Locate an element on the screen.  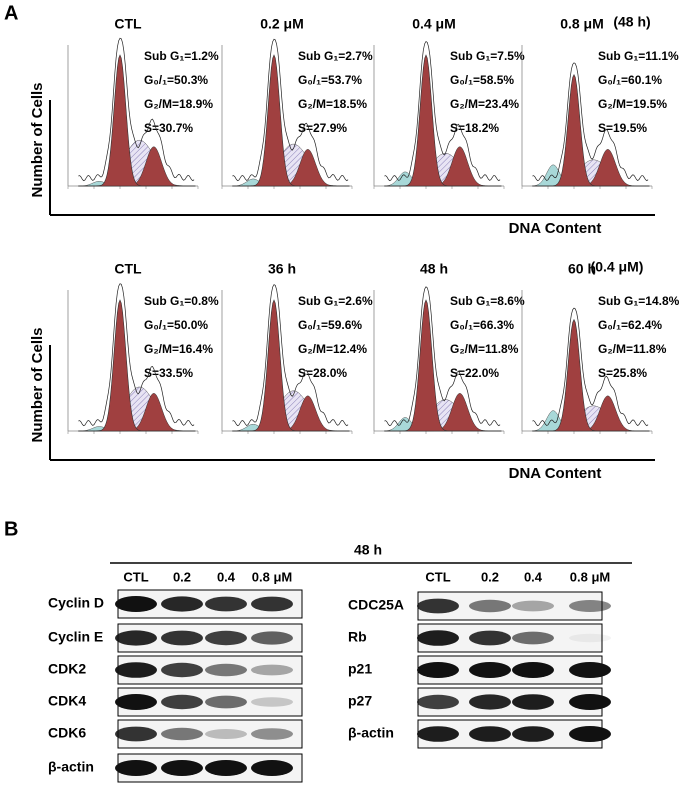
phase-stat: S=19.5% is located at coordinates (622, 128).